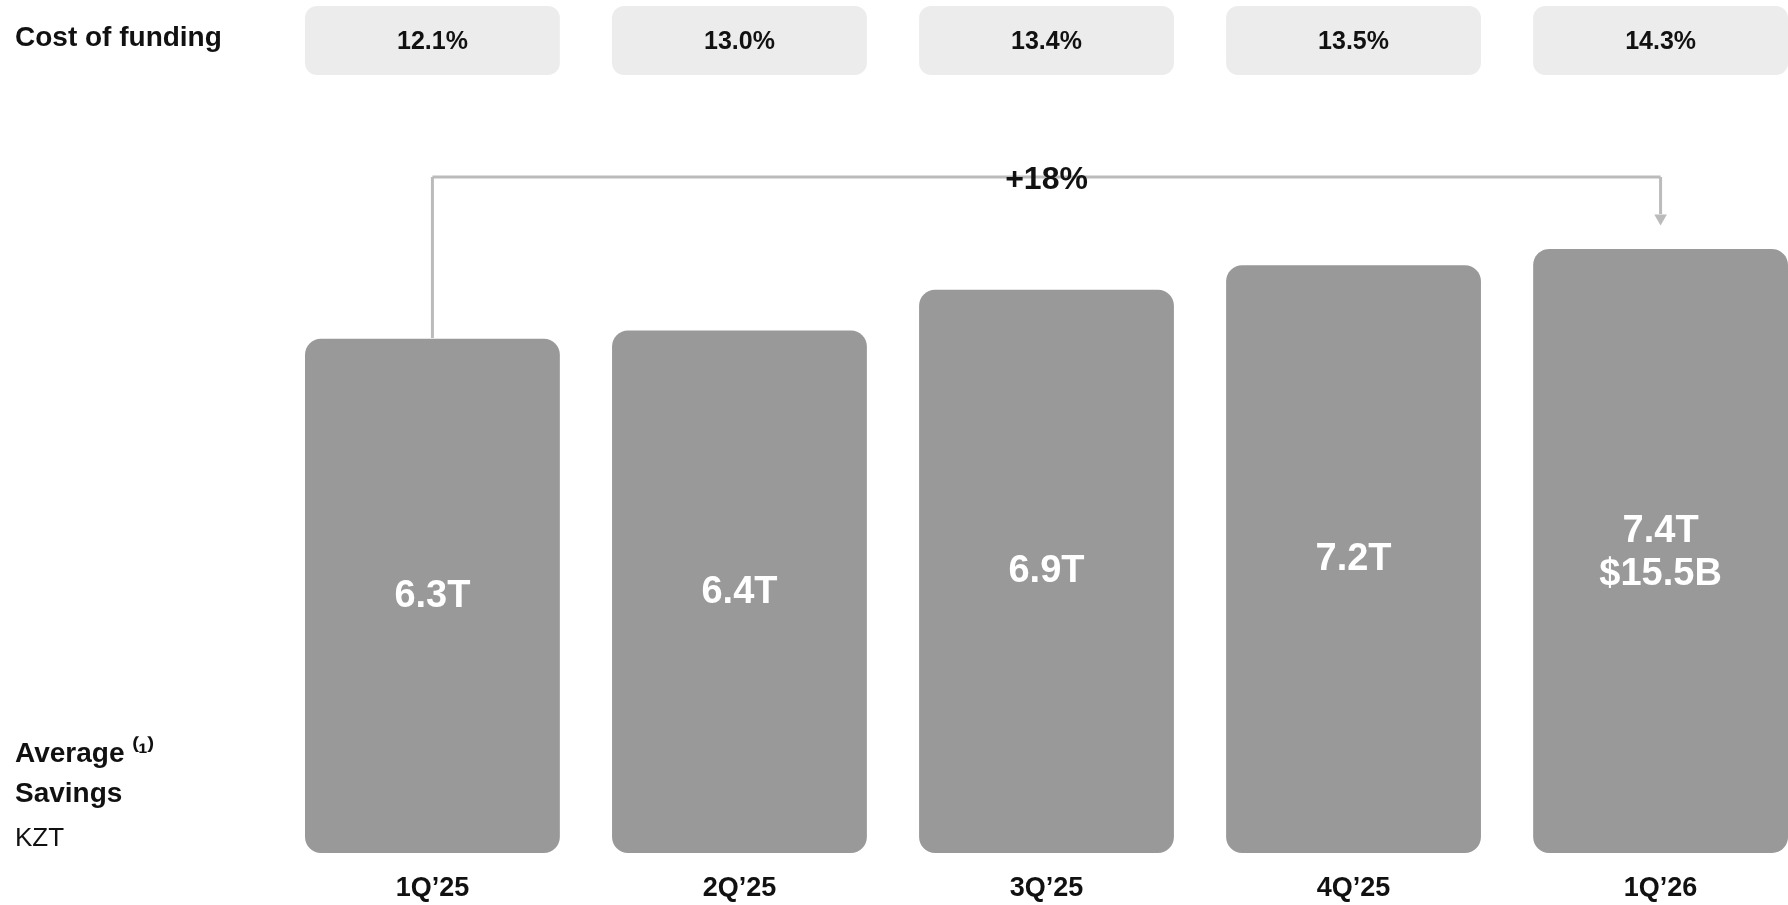 The width and height of the screenshot is (1788, 905). Describe the element at coordinates (739, 40) in the screenshot. I see `text: 13.0%` at that location.